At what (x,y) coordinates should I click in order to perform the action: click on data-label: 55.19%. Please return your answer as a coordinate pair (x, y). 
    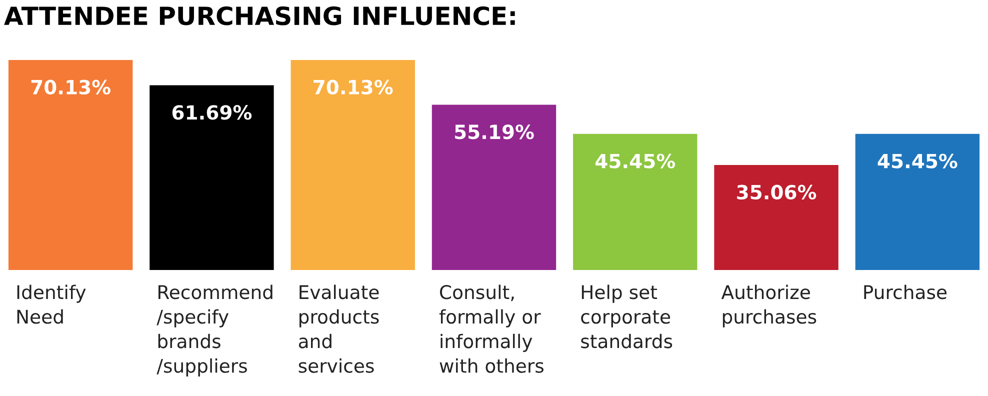
    Looking at the image, I should click on (494, 132).